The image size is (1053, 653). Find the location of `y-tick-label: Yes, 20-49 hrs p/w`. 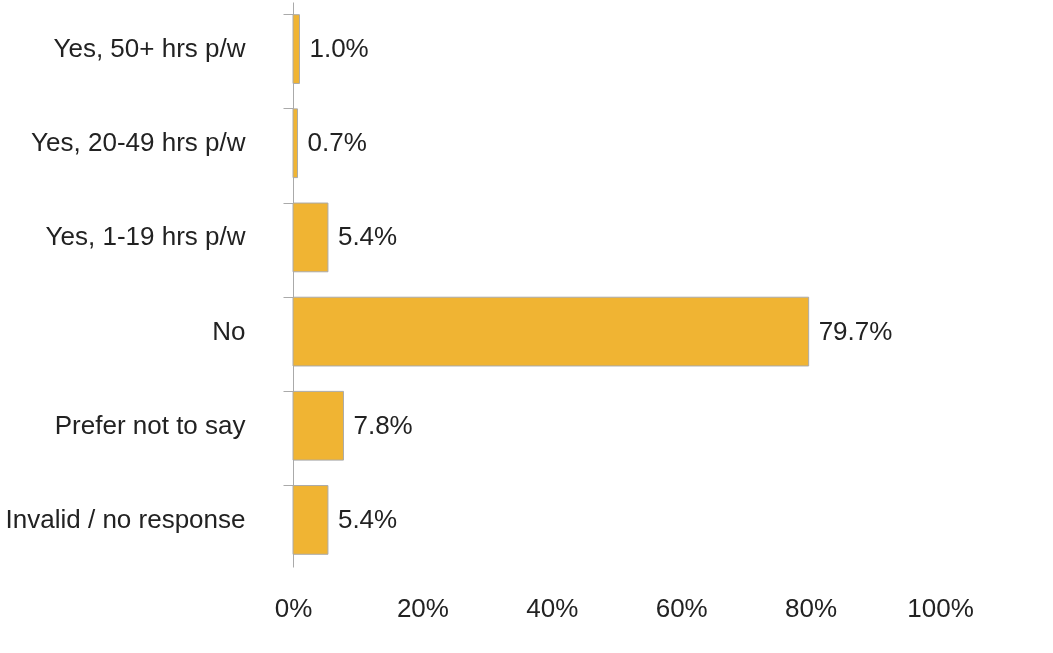

y-tick-label: Yes, 20-49 hrs p/w is located at coordinates (138, 142).